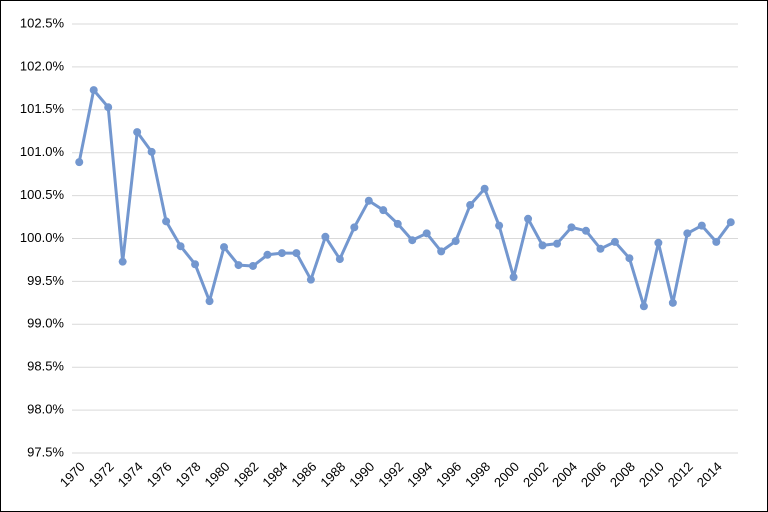  What do you see at coordinates (42, 237) in the screenshot?
I see `y-tick-label: 100.0%` at bounding box center [42, 237].